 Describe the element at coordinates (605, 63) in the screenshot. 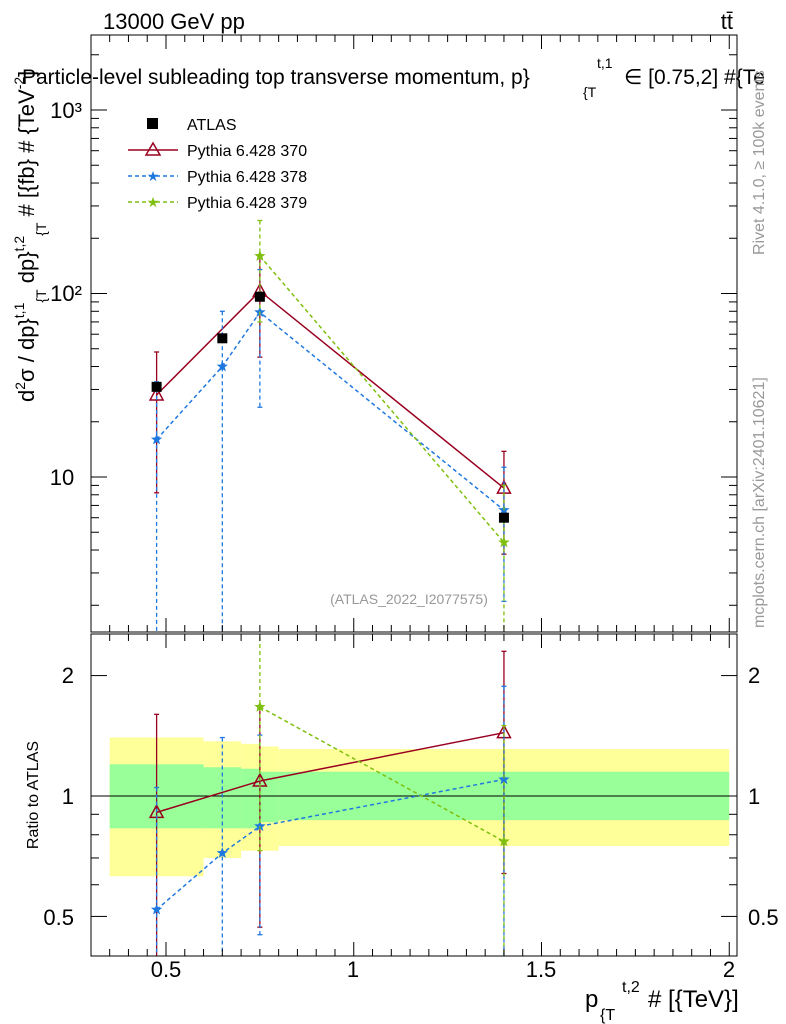

I see `plot-title-sup: t,1` at that location.